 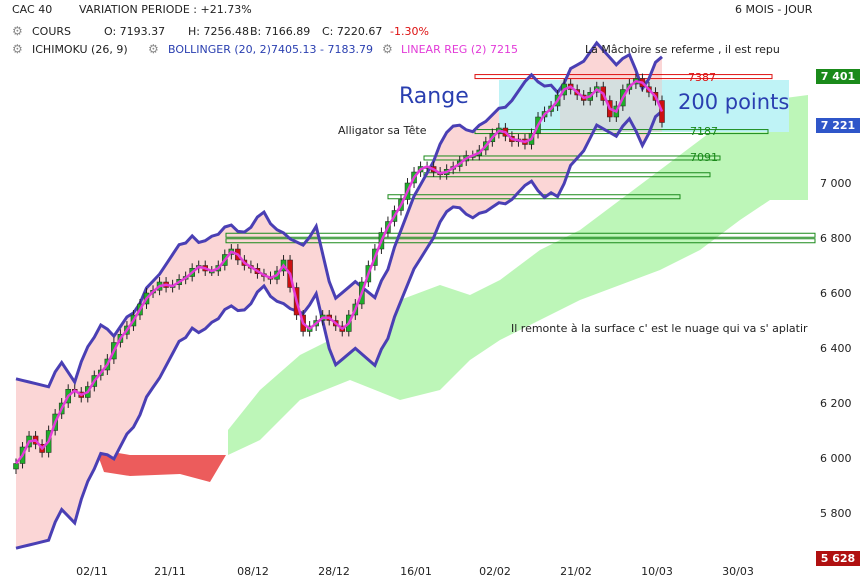 I want to click on high-value: H: 7256.48, so click(x=218, y=31).